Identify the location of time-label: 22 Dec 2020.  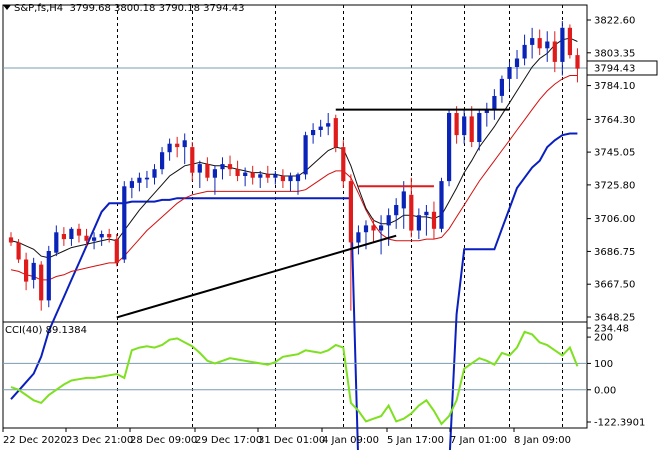
(35, 440).